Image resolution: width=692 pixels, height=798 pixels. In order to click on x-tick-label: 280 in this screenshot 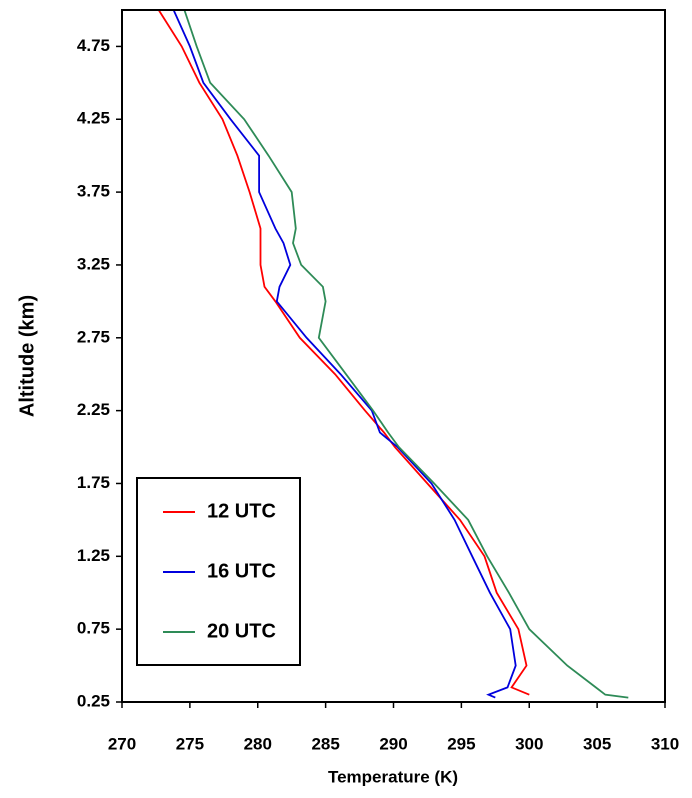, I will do `click(258, 743)`.